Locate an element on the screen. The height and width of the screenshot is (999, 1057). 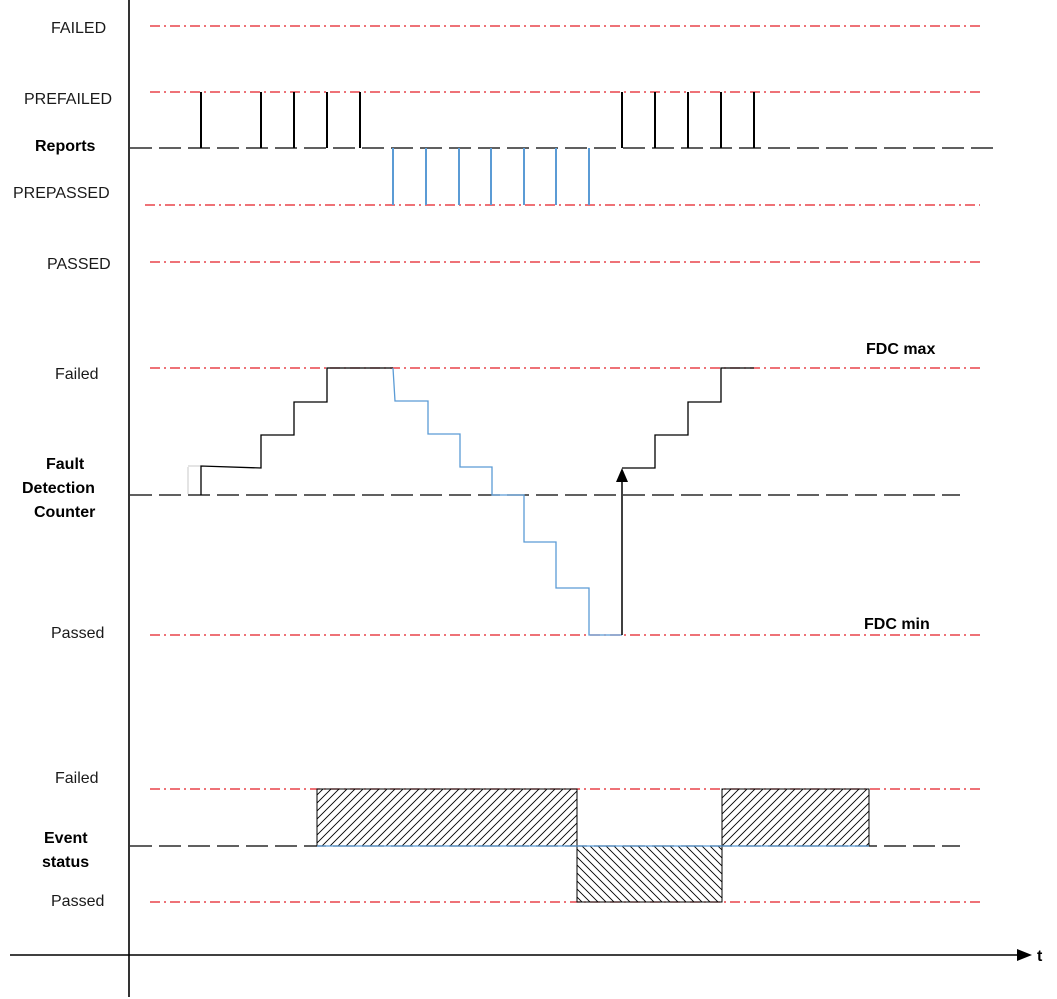
time-axis-arrowhead is located at coordinates (1024, 955).